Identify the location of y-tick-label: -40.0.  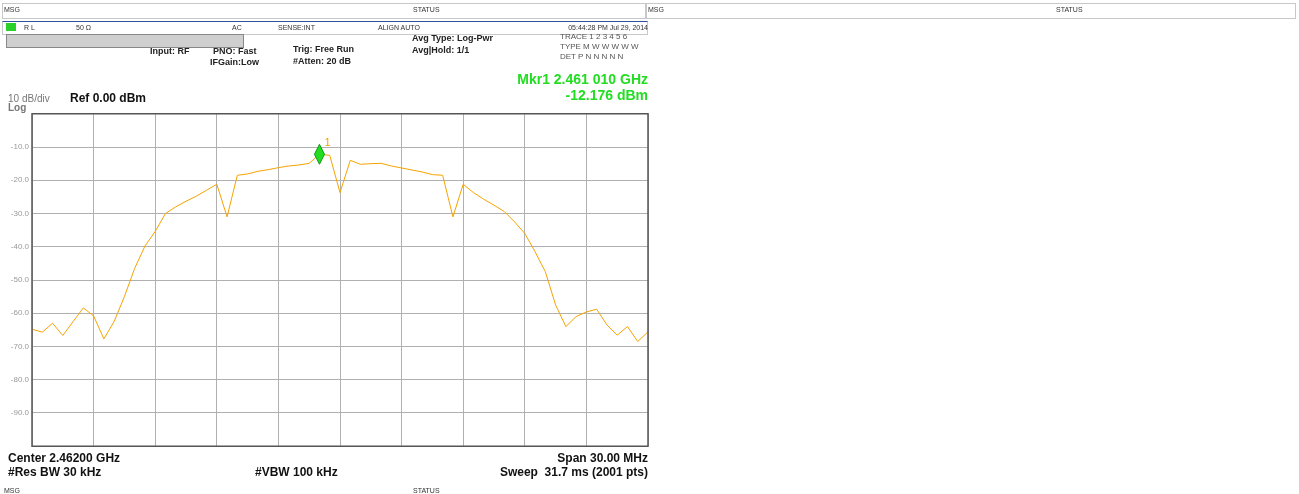
(20, 246).